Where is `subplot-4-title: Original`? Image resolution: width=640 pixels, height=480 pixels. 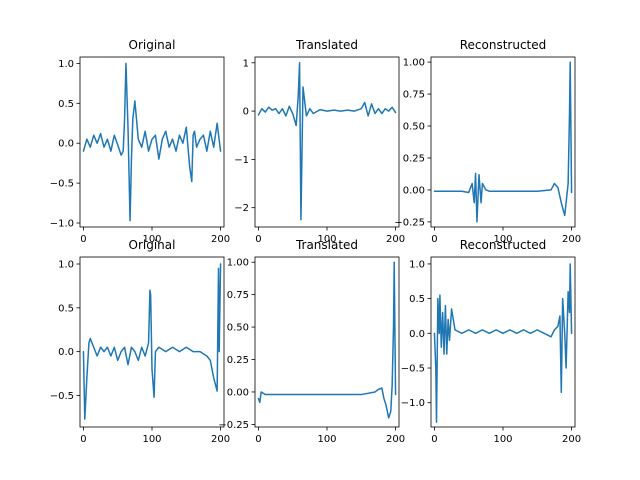 subplot-4-title: Original is located at coordinates (152, 245).